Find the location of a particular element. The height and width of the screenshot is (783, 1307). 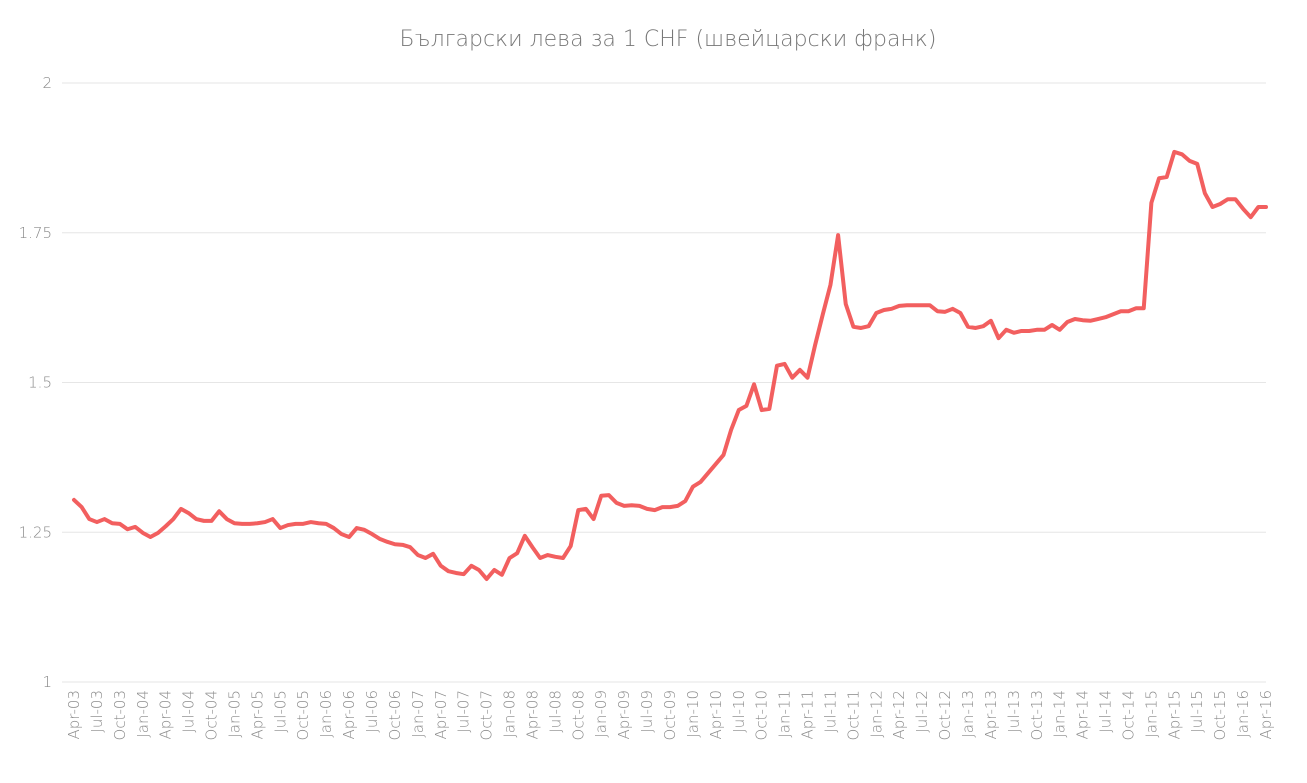

x-tick-label: Jul-11 is located at coordinates (830, 711).